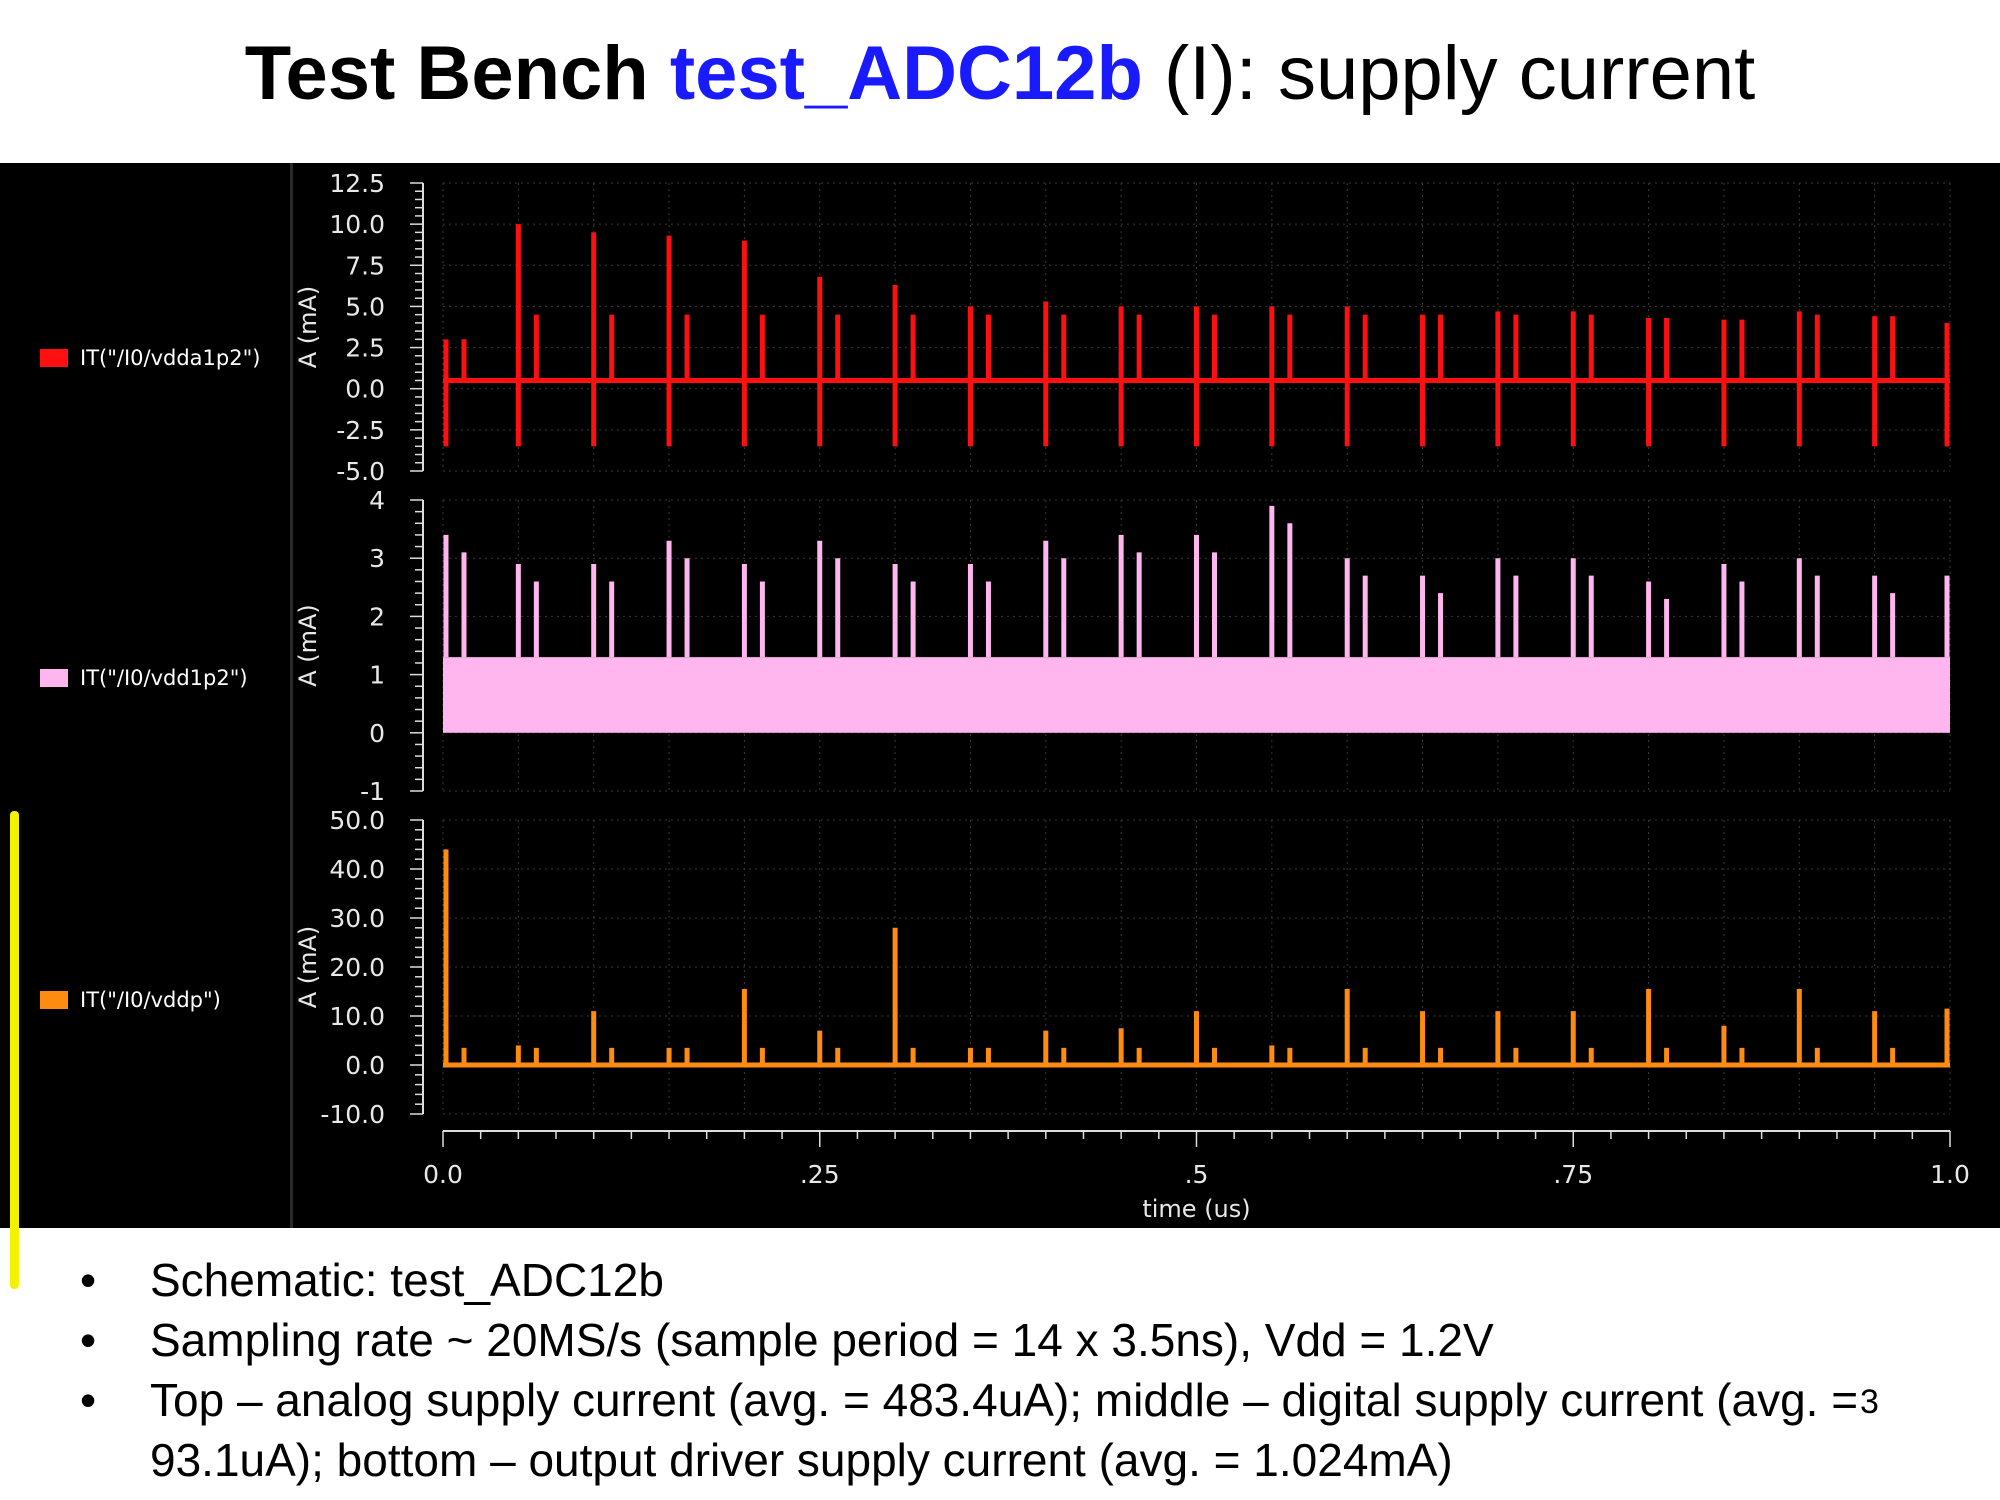 Image resolution: width=2000 pixels, height=1500 pixels. What do you see at coordinates (820, 1174) in the screenshot?
I see `x-tick-label: .25` at bounding box center [820, 1174].